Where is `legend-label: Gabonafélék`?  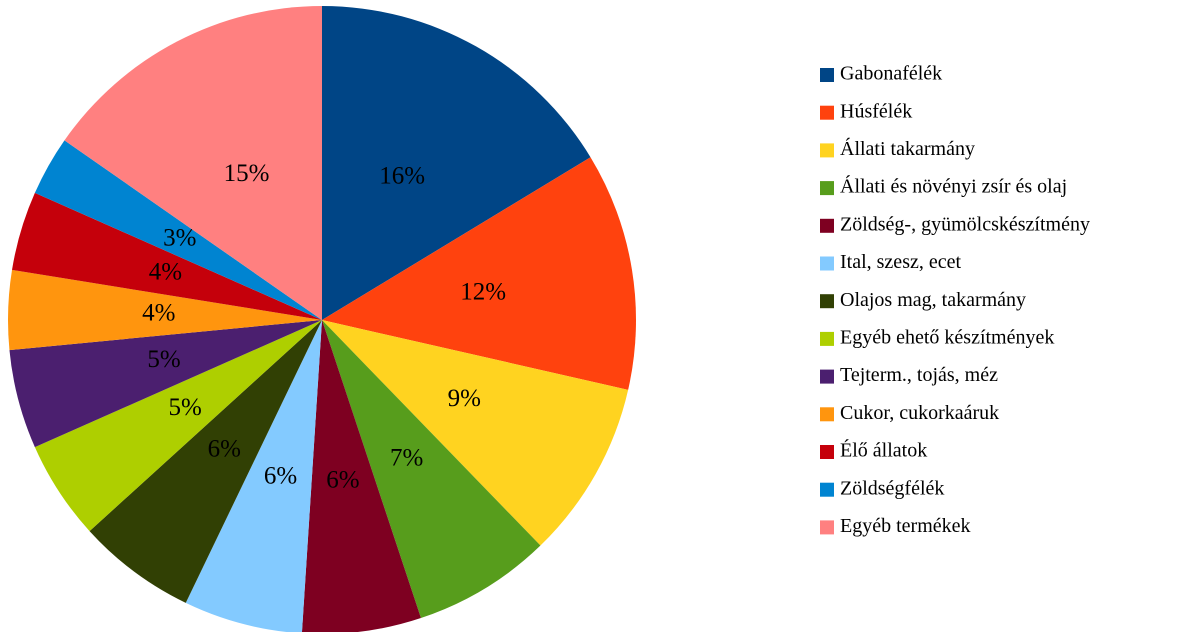
legend-label: Gabonafélék is located at coordinates (891, 74).